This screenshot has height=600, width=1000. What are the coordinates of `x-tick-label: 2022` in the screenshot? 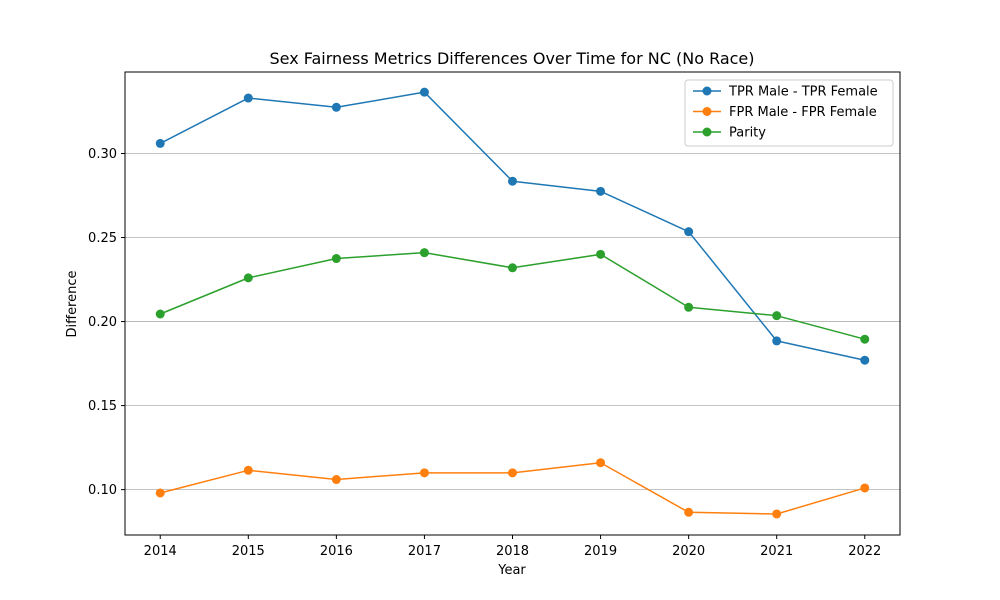 It's located at (864, 551).